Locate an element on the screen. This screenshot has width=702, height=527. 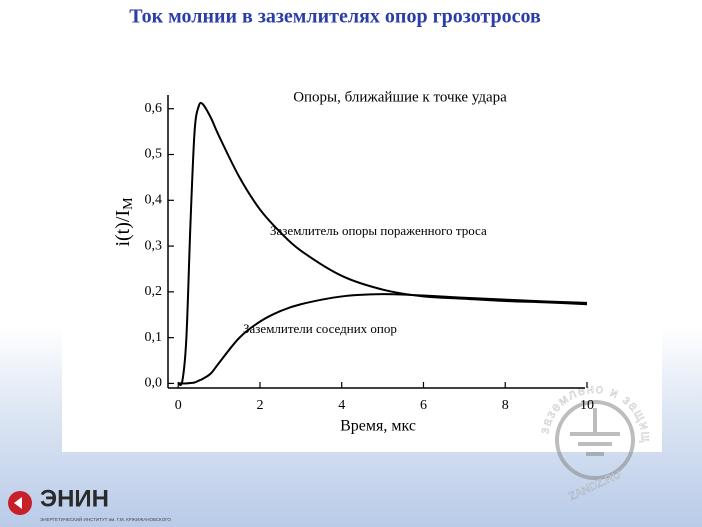
y-axis-label-group: i(t)/IM is located at coordinates (124, 222).